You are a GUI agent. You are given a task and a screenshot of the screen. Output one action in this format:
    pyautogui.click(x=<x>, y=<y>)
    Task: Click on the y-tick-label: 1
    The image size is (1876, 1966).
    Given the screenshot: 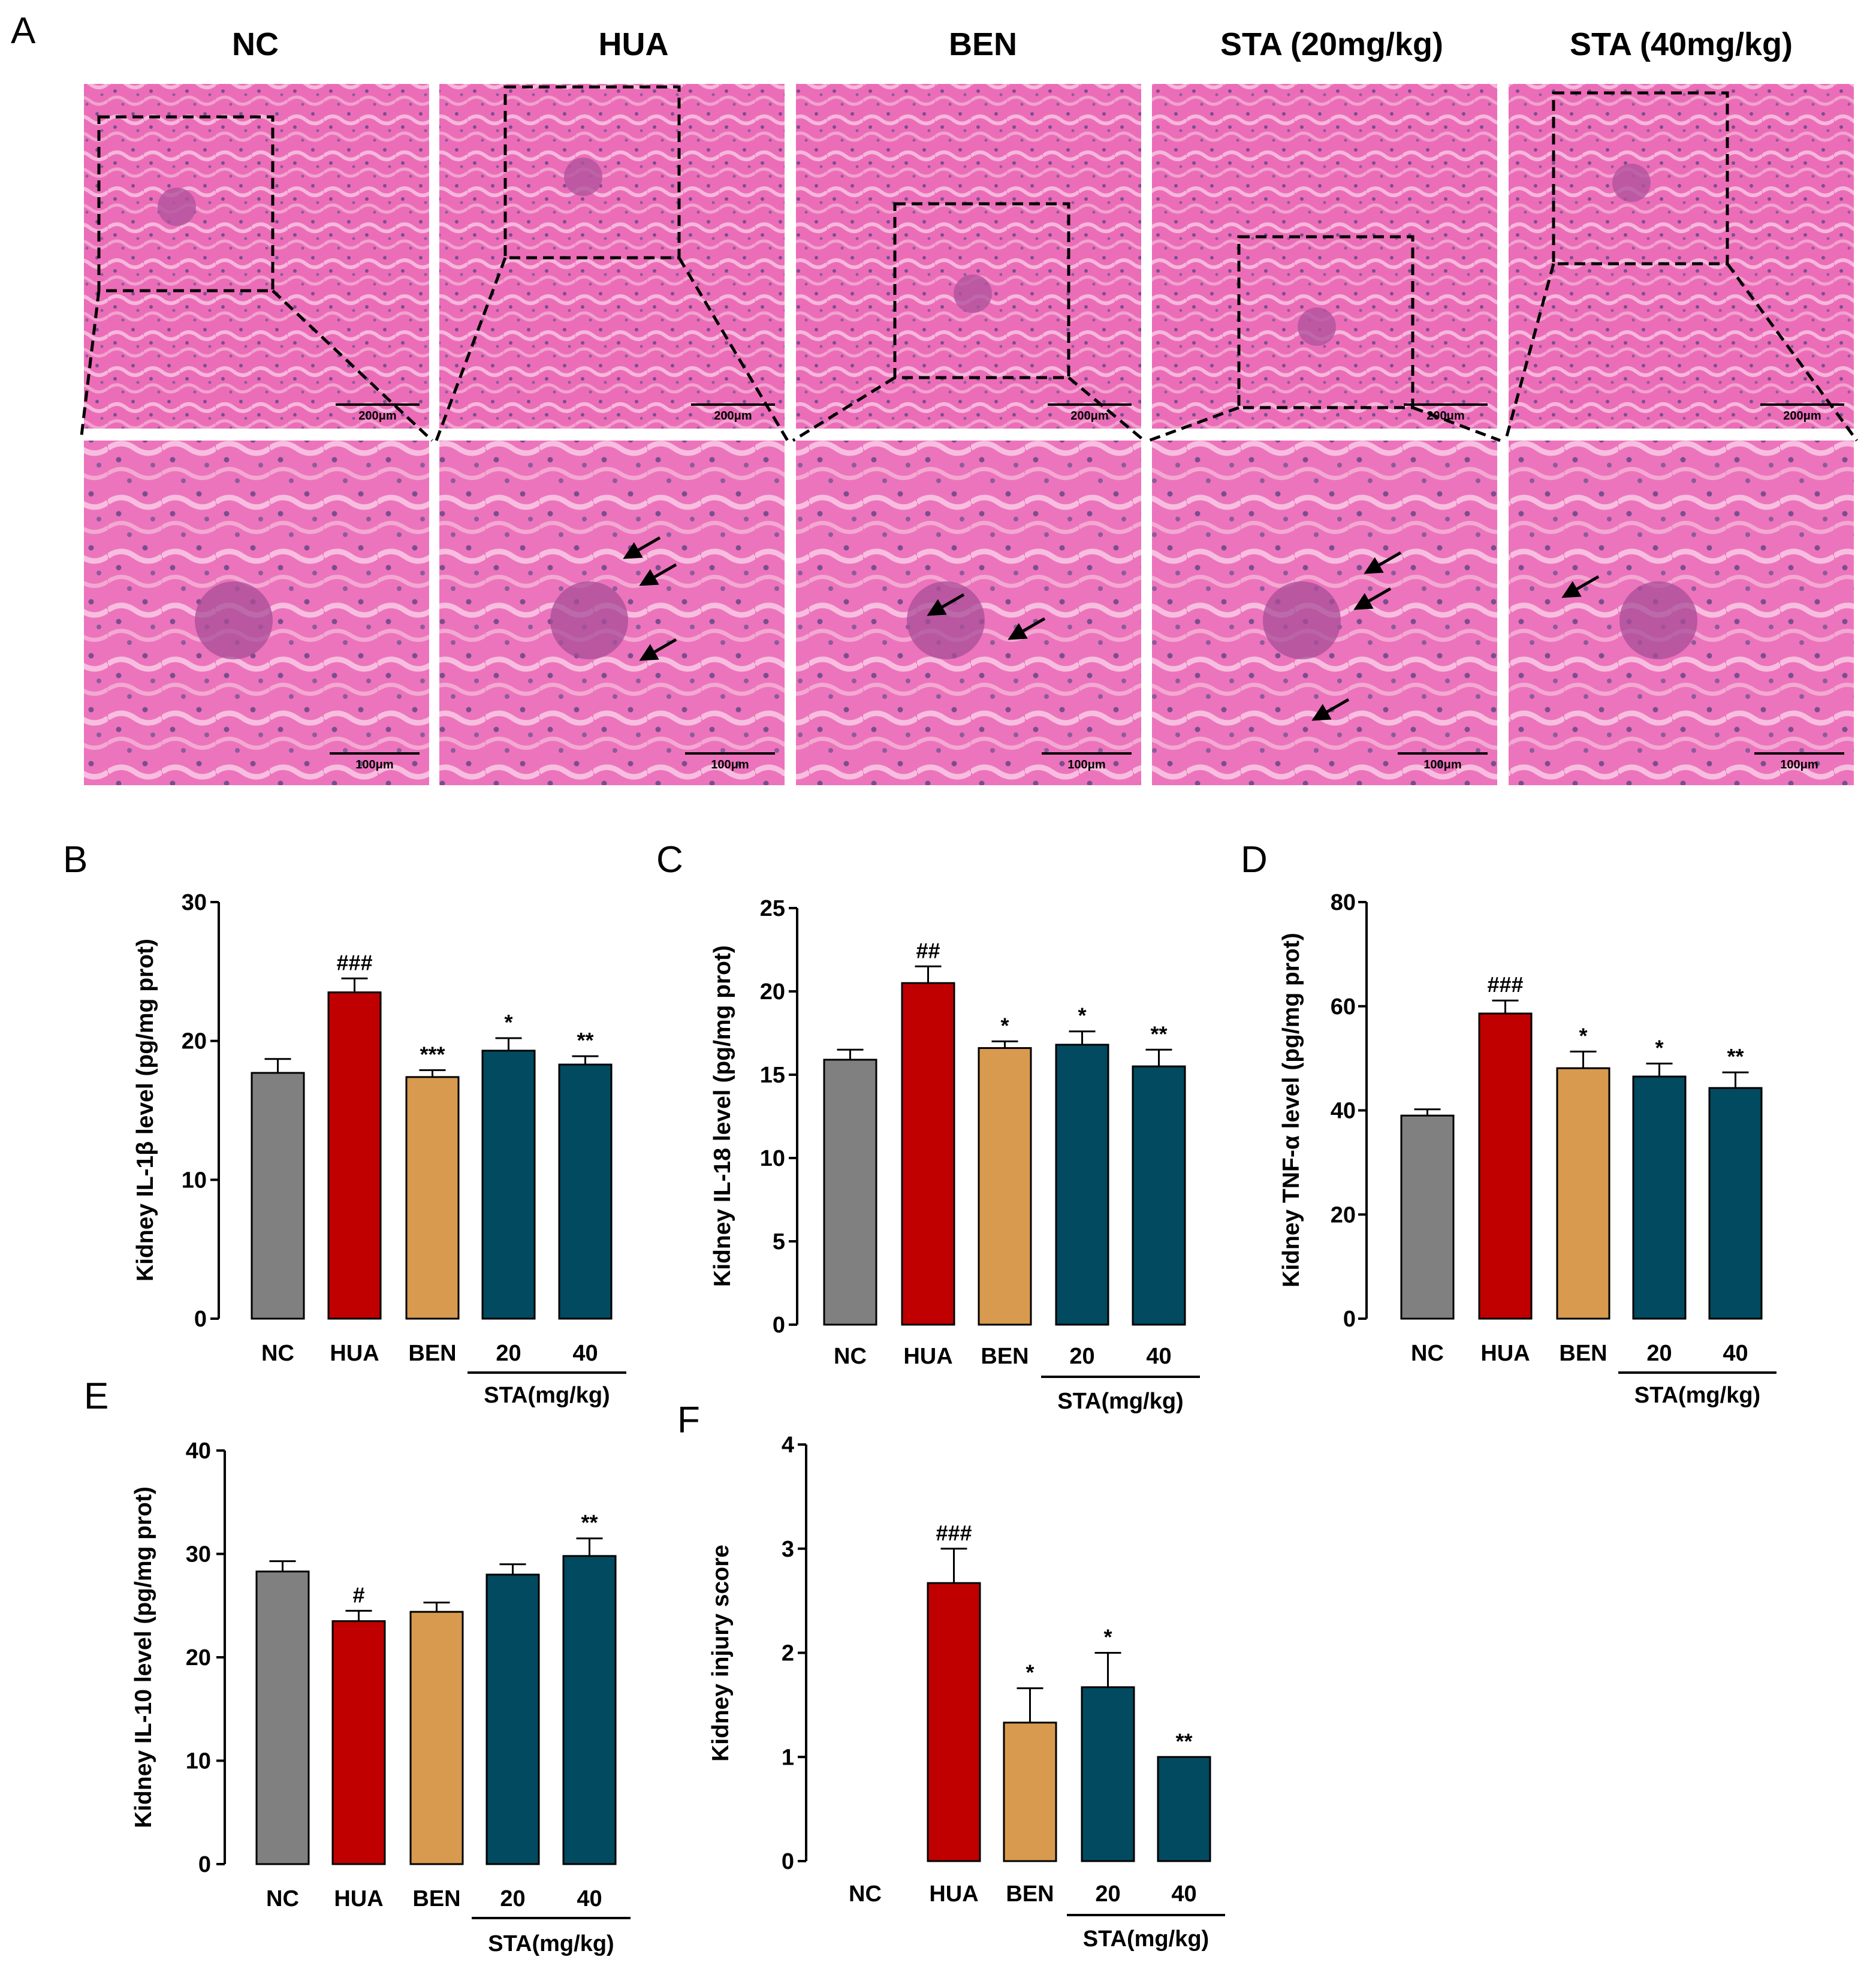 What is the action you would take?
    pyautogui.click(x=788, y=1757)
    